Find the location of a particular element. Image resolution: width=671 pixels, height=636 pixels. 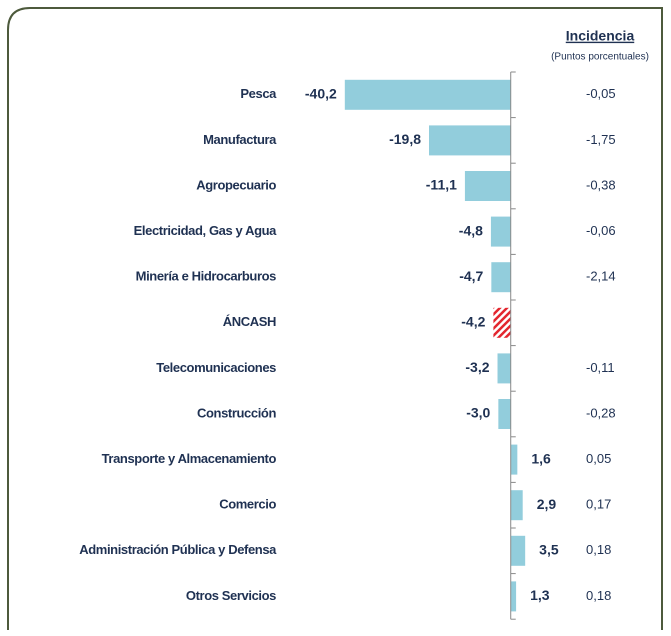

category-label: Pesca is located at coordinates (258, 93).